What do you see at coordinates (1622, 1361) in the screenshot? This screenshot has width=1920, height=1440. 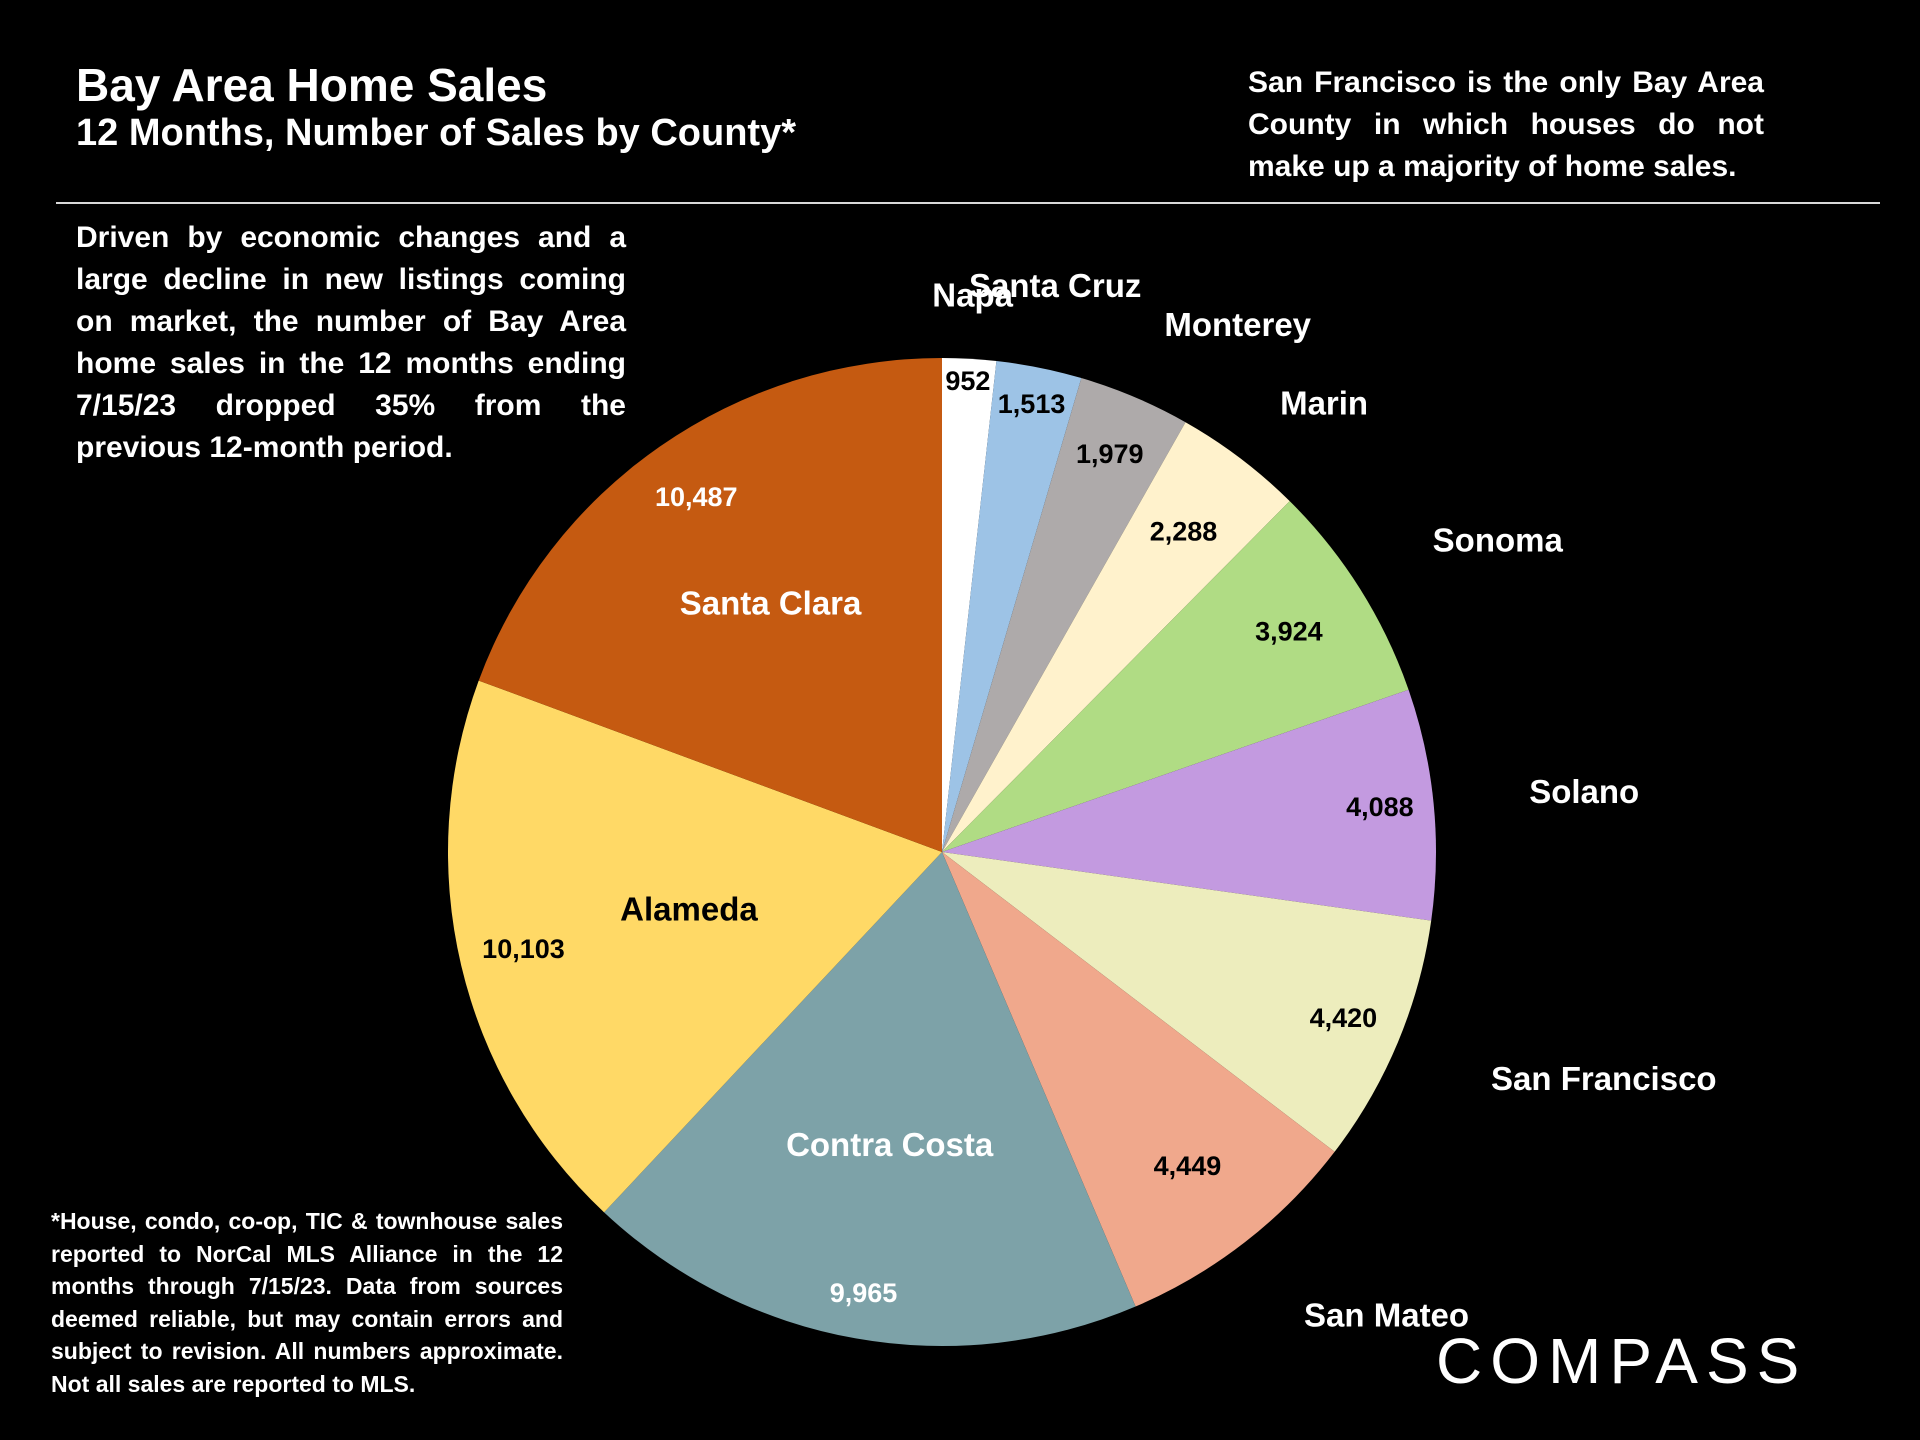 I see `compass-logo: COMPASS` at bounding box center [1622, 1361].